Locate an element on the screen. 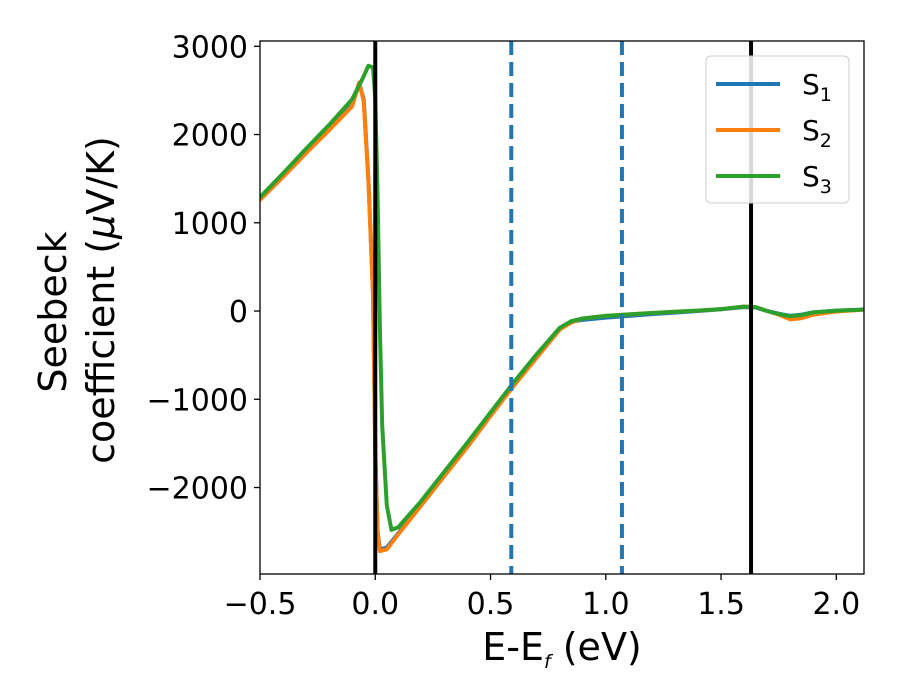 Image resolution: width=900 pixels, height=700 pixels. legend: S1 S2 S3 is located at coordinates (777, 129).